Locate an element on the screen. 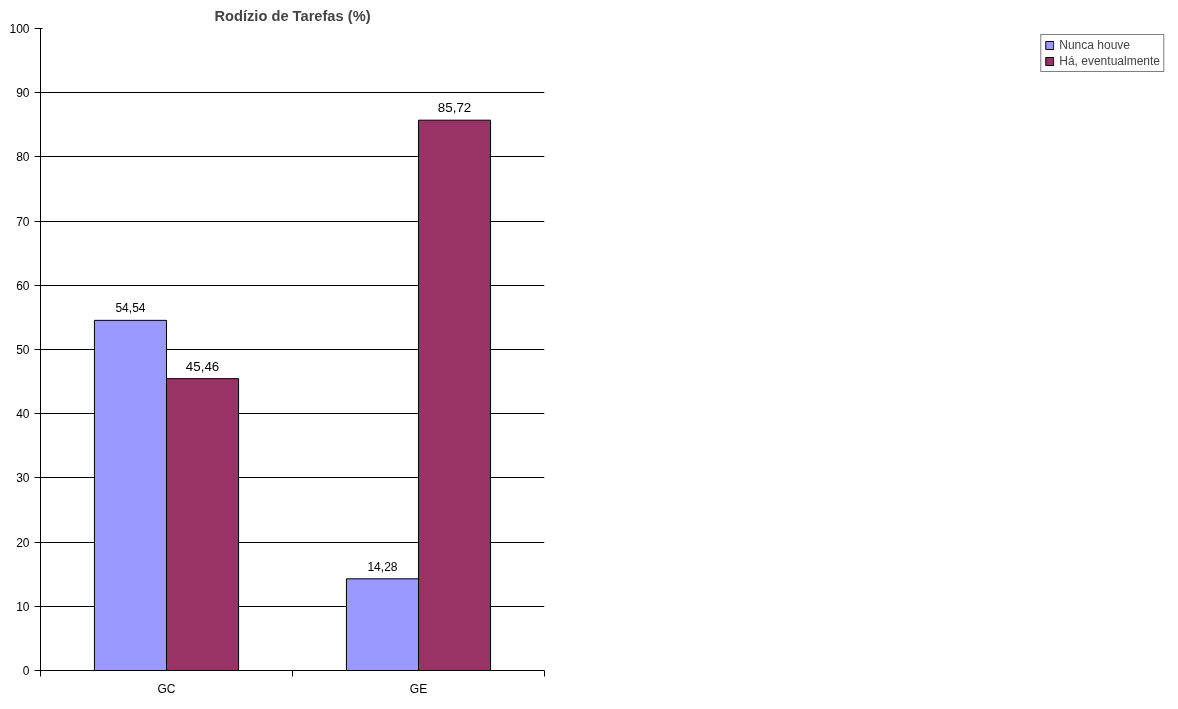 The height and width of the screenshot is (709, 1178). y-tick-label: 60 is located at coordinates (23, 285).